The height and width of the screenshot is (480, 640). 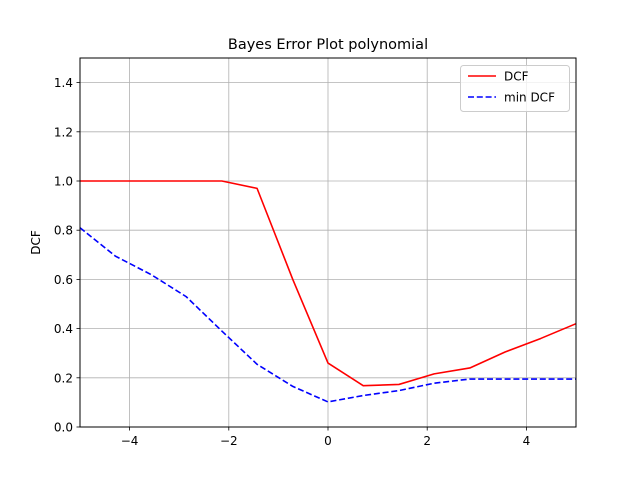 I want to click on y-axis-label: DCF, so click(x=36, y=242).